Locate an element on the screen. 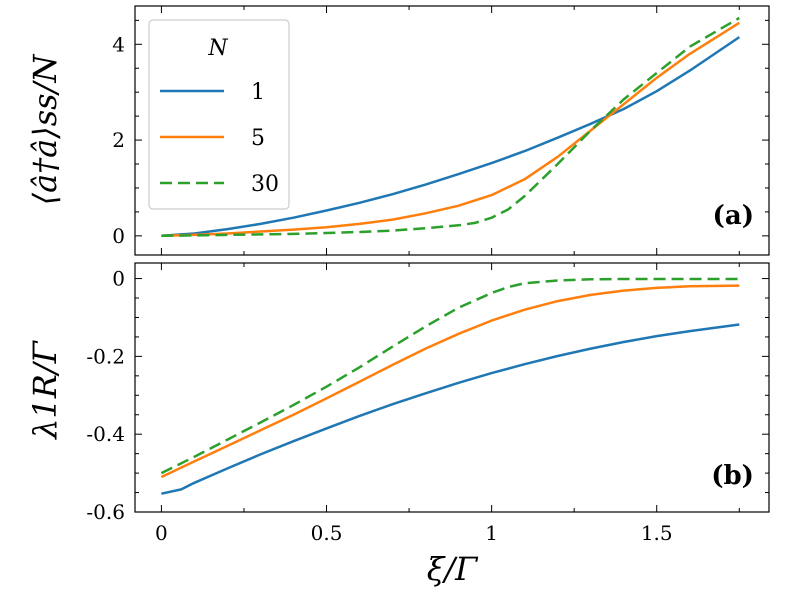 The image size is (789, 592). panel-a-ytick-label: 0 is located at coordinates (118, 236).